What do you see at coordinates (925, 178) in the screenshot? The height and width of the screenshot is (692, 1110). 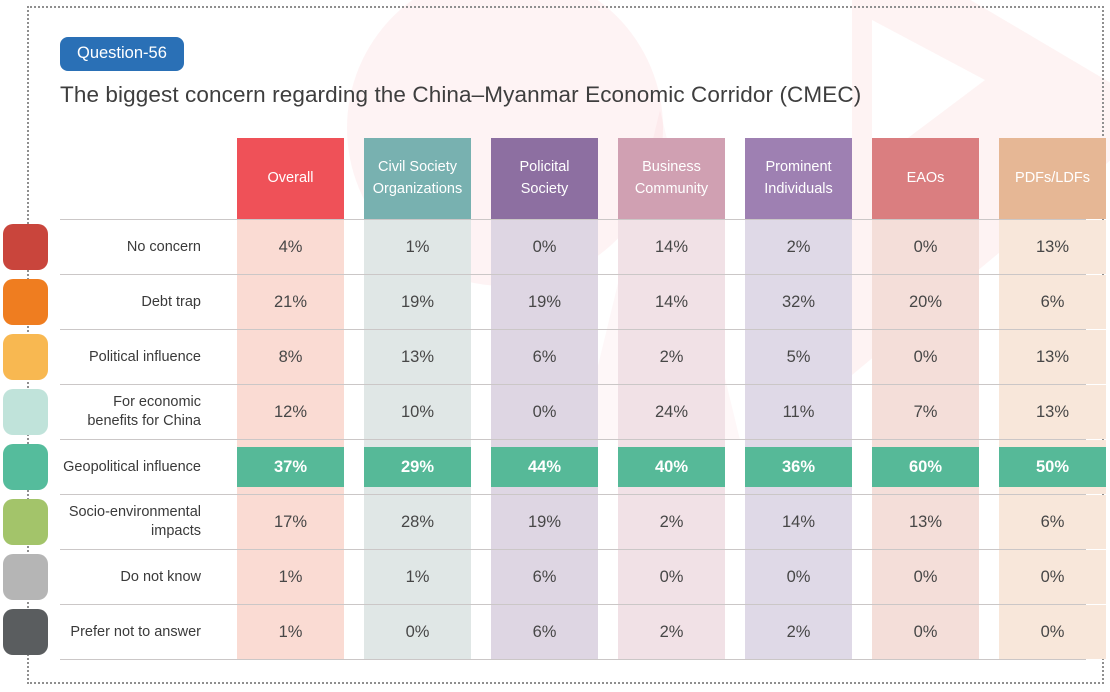 I see `column-header-eaos: EAOs` at bounding box center [925, 178].